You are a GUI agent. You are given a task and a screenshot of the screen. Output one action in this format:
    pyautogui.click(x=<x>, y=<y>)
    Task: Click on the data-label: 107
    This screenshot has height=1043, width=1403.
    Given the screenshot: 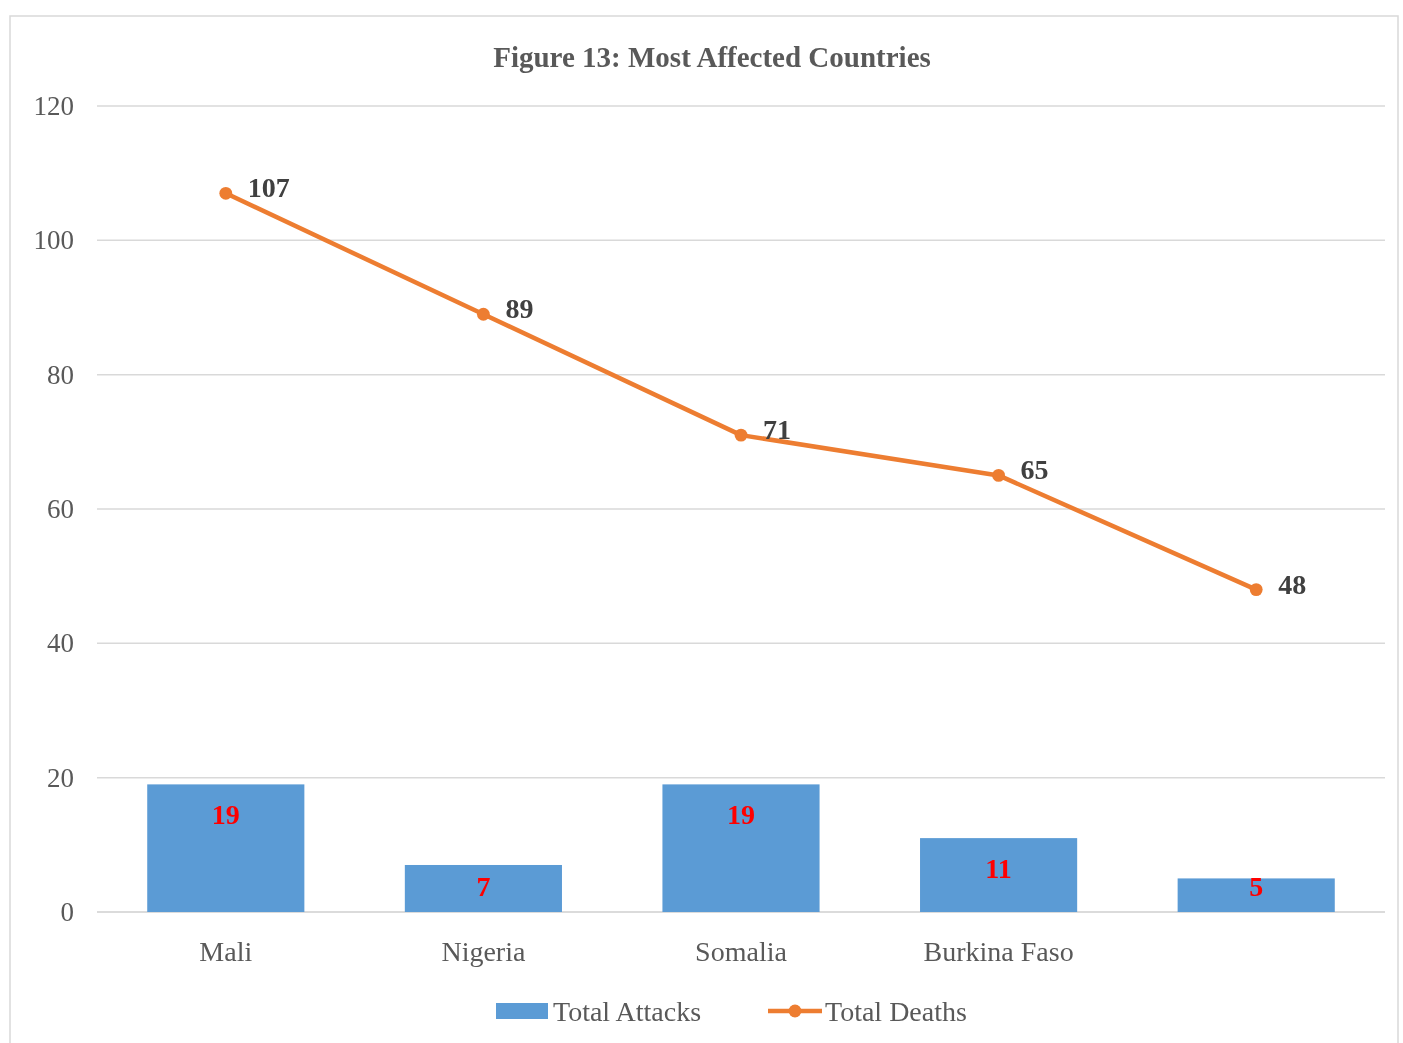 What is the action you would take?
    pyautogui.click(x=268, y=188)
    